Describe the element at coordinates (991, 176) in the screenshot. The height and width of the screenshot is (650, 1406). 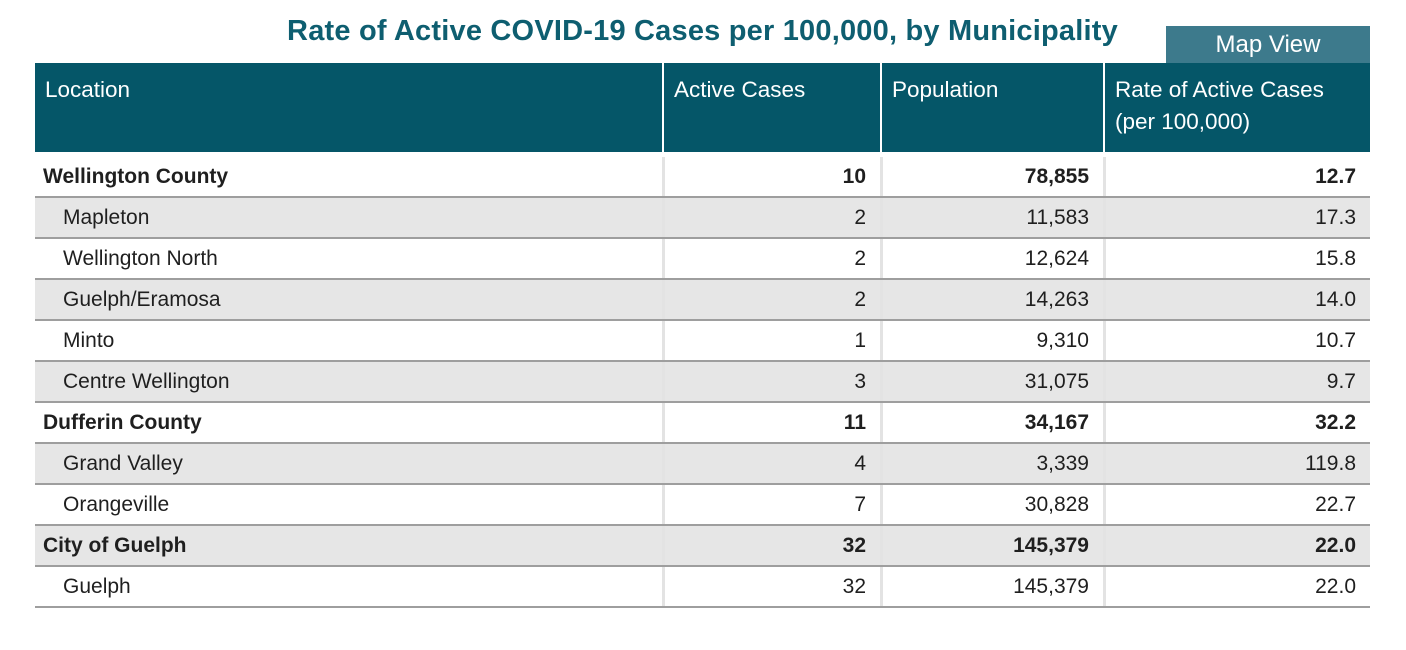
I see `cell-population: 78,855` at that location.